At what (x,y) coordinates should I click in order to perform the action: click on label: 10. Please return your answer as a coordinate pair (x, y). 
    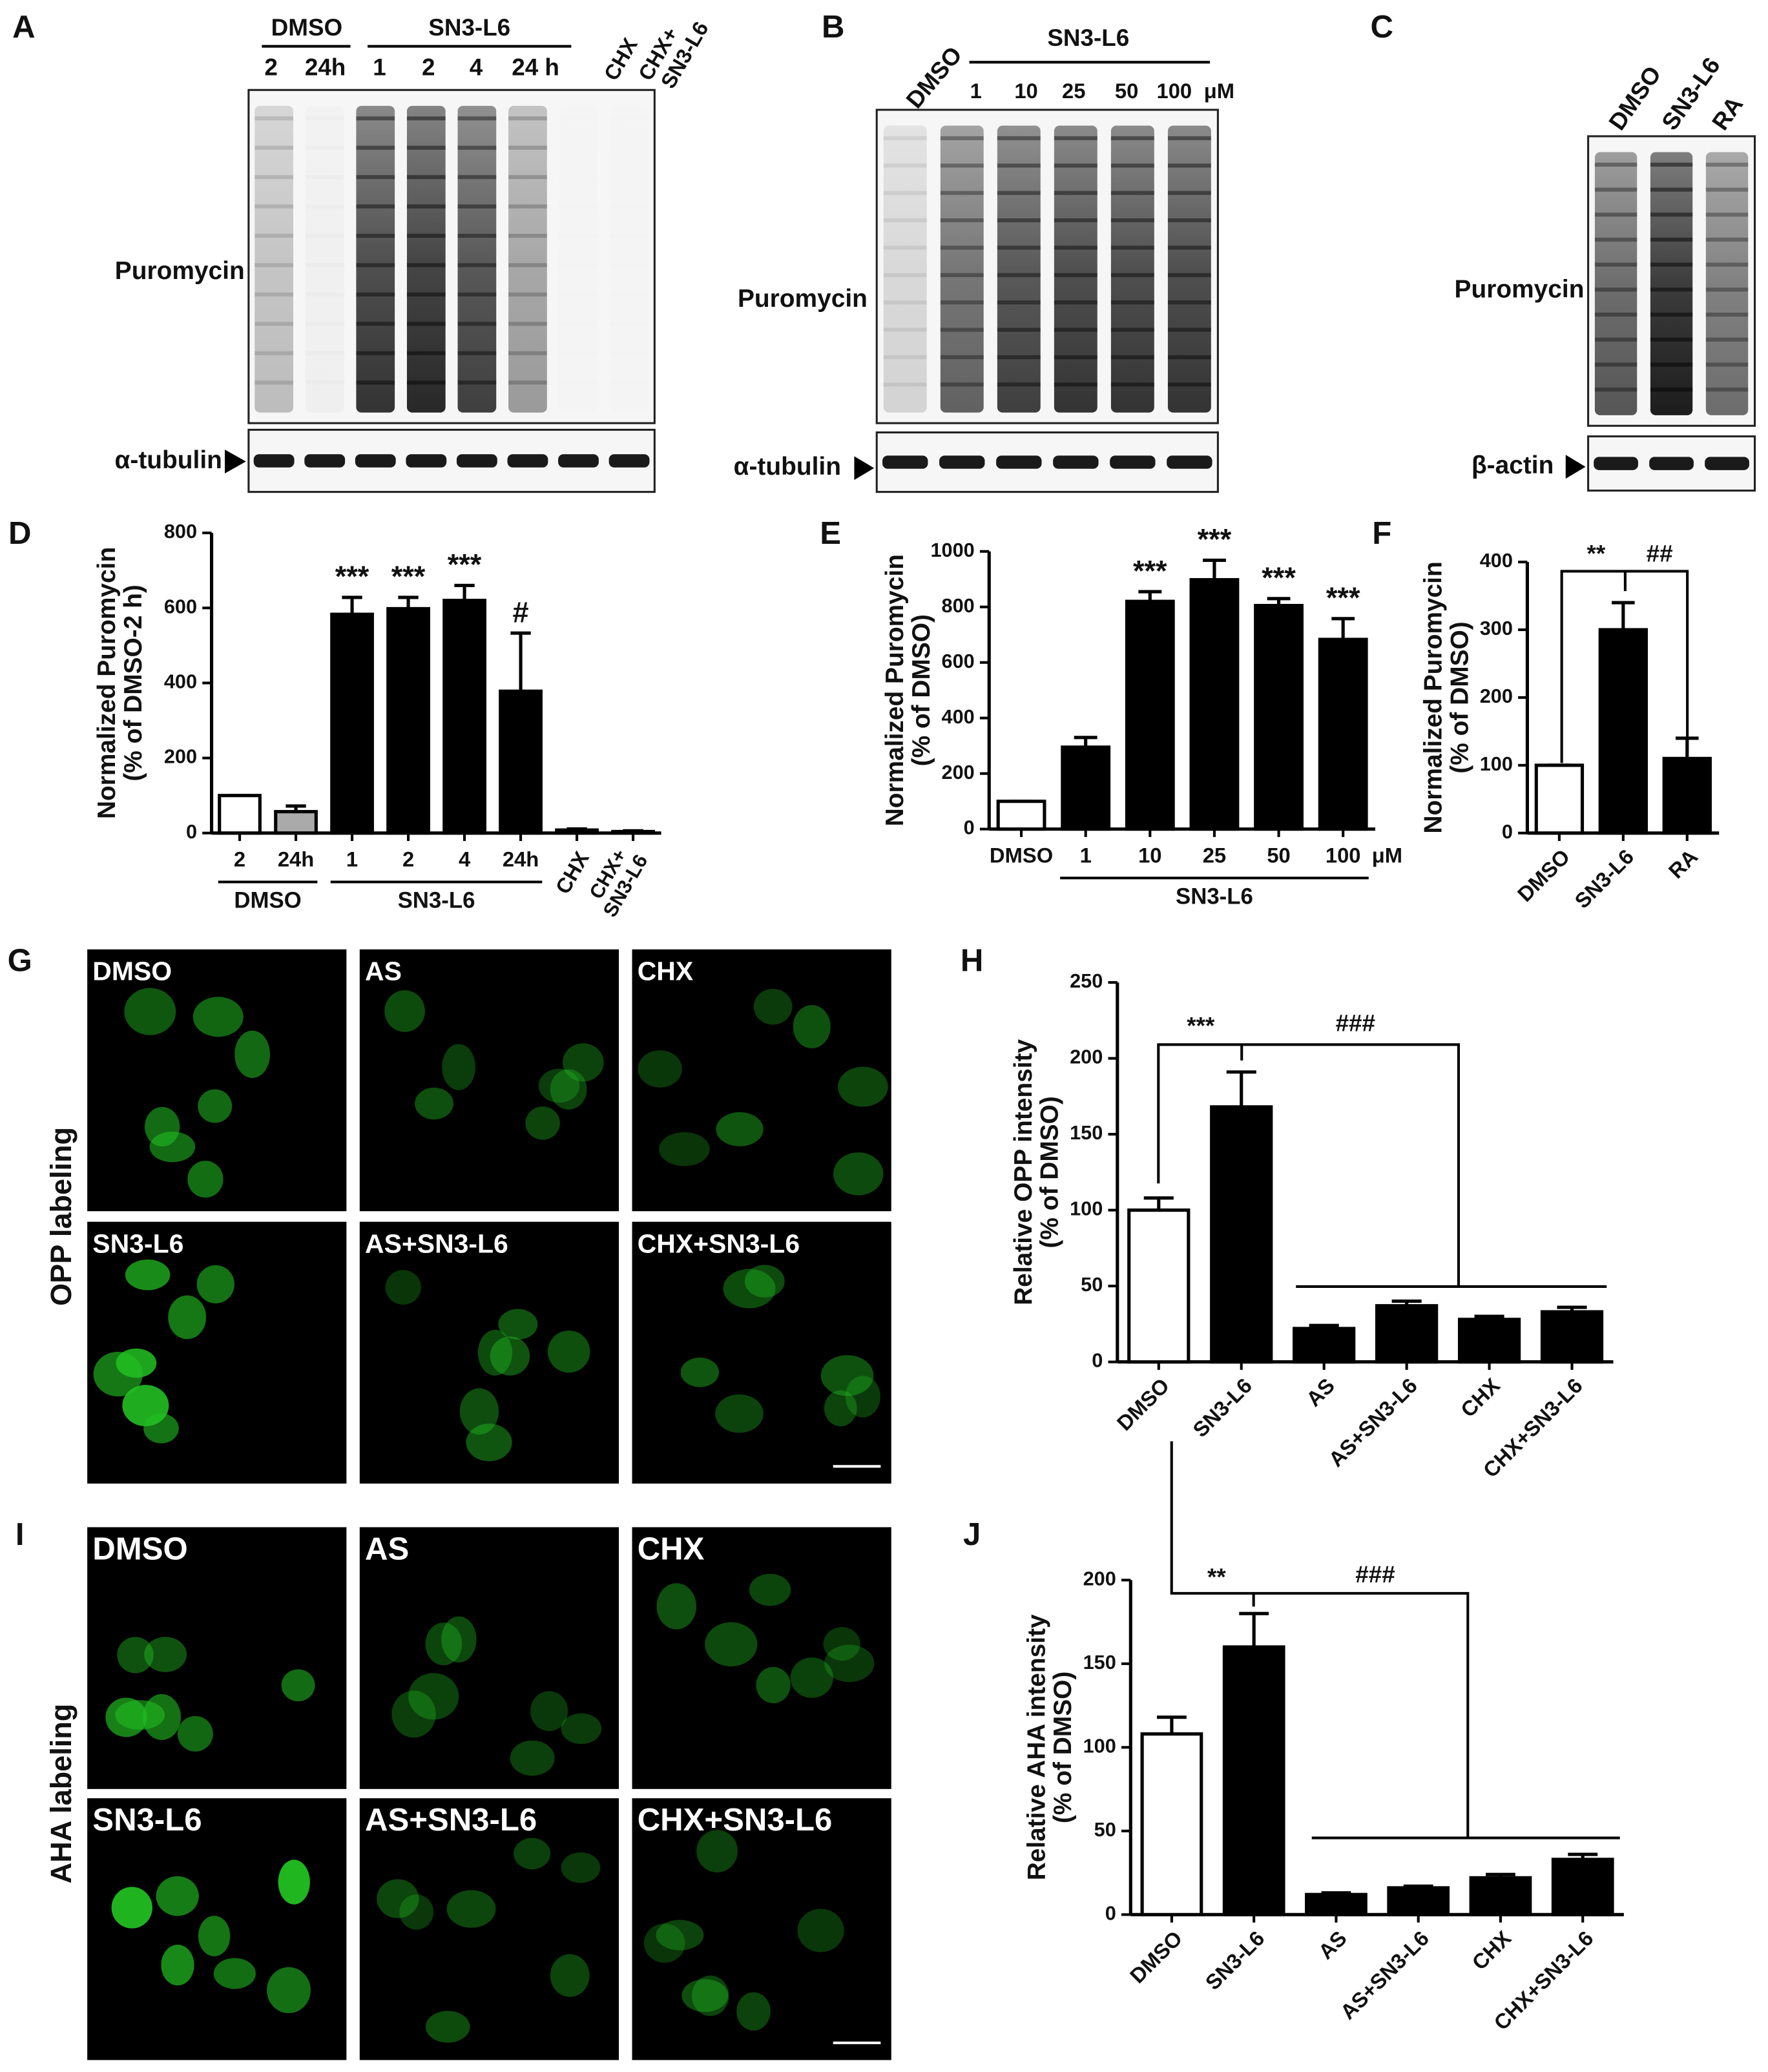
    Looking at the image, I should click on (1025, 91).